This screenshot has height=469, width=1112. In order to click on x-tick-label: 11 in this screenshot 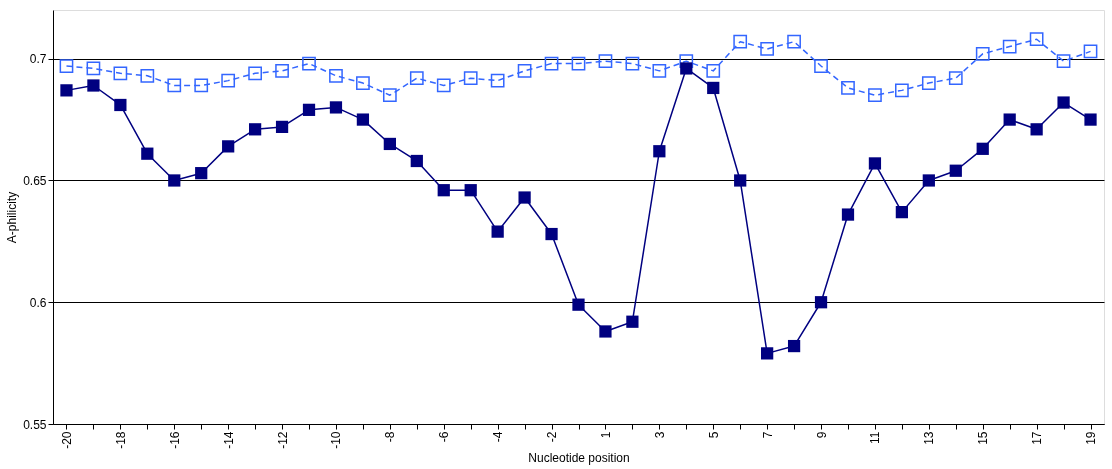, I will do `click(875, 437)`.